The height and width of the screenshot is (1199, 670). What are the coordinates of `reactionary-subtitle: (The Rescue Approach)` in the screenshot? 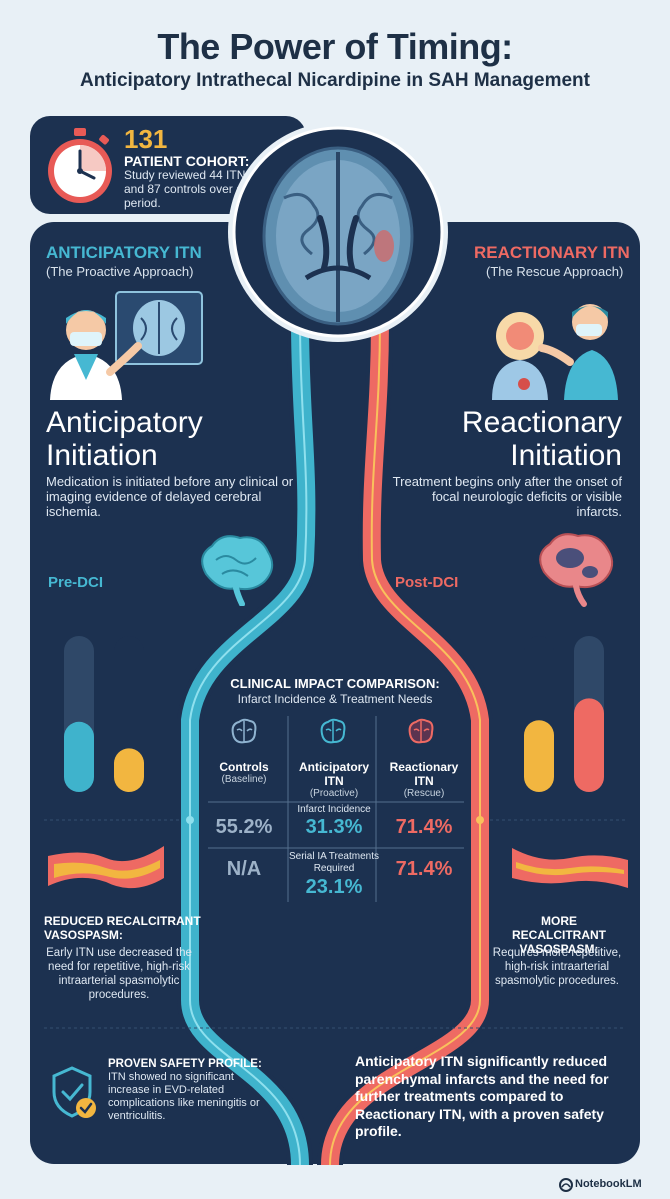 It's located at (555, 271).